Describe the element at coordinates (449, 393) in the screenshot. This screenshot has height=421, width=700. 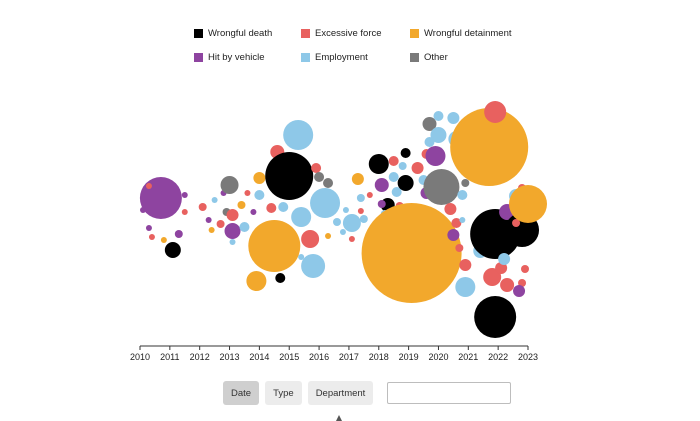
I see `filter-input` at that location.